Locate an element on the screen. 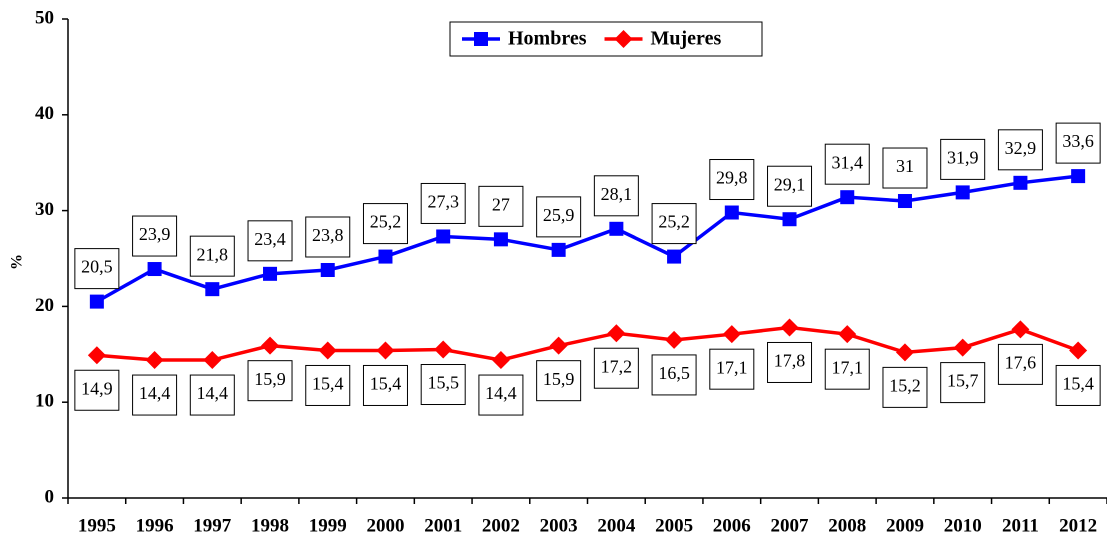 This screenshot has width=1107, height=539. x-tick-label: 2006 is located at coordinates (732, 525).